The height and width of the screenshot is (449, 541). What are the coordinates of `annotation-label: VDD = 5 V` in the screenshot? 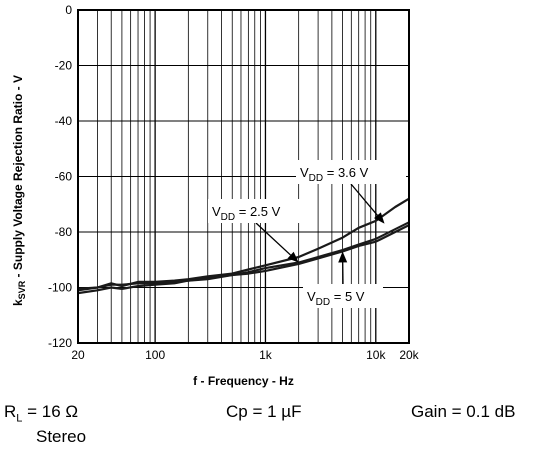 It's located at (336, 298).